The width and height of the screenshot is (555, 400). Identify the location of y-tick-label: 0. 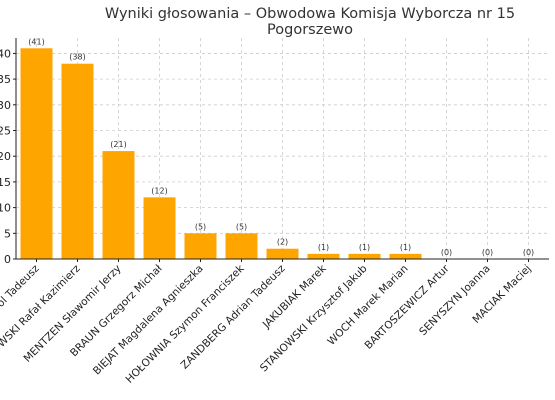
(7, 259).